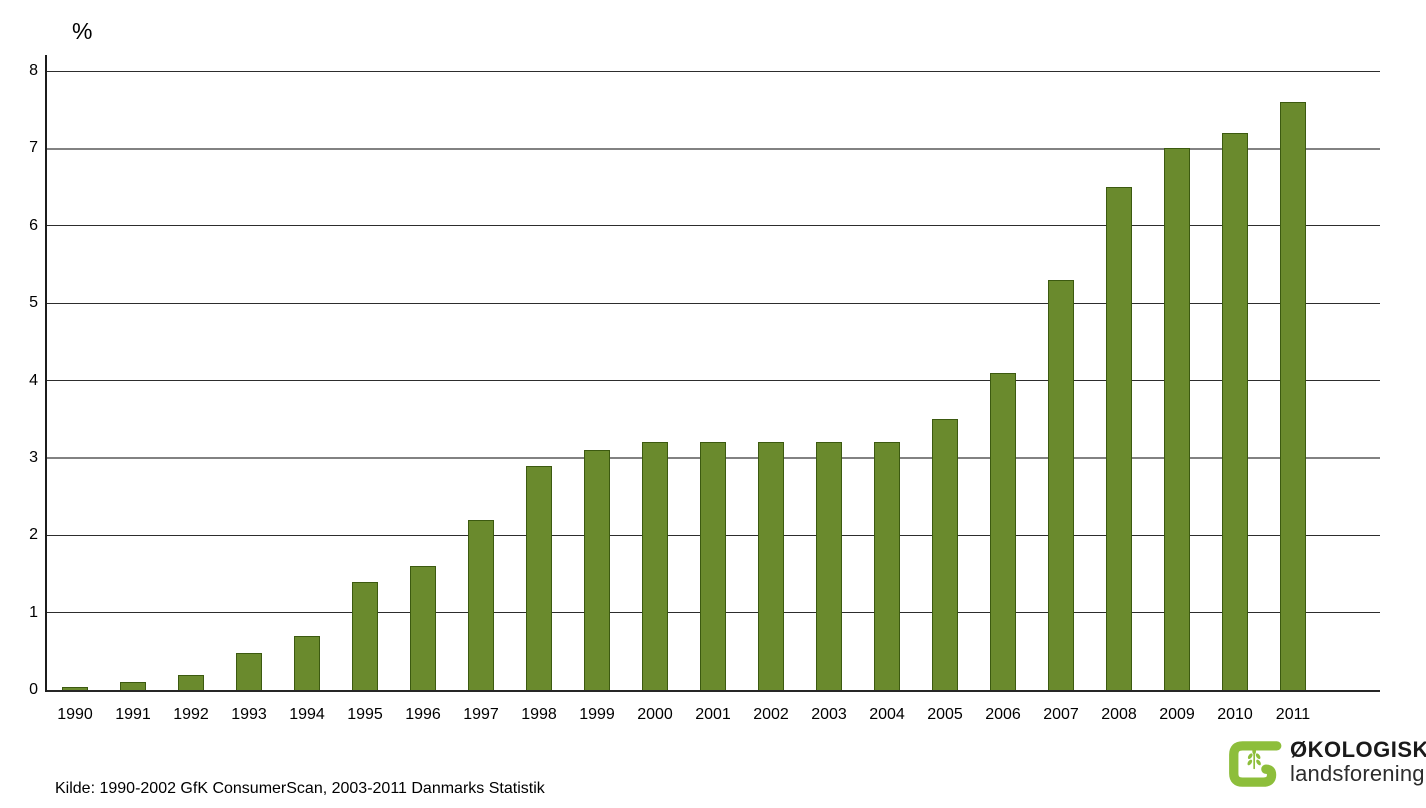 This screenshot has width=1426, height=808. Describe the element at coordinates (307, 663) in the screenshot. I see `bar-1994` at that location.